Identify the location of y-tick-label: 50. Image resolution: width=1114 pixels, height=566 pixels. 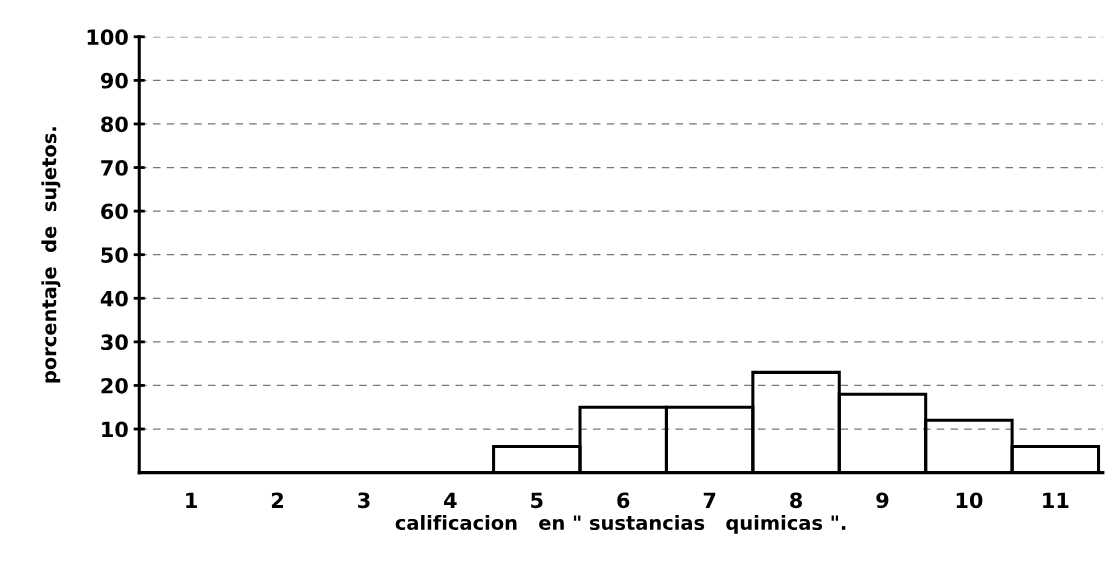
(114, 255).